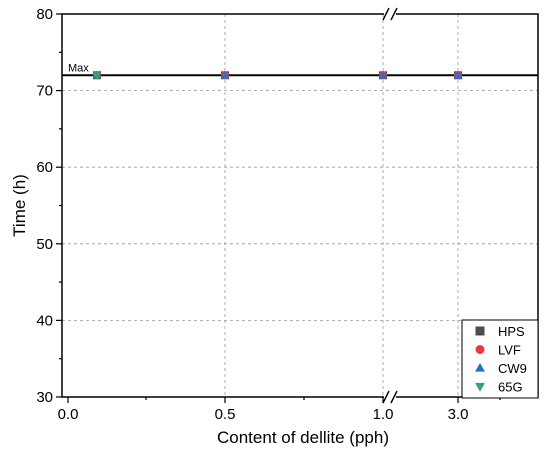 The image size is (550, 465). What do you see at coordinates (44, 320) in the screenshot?
I see `y-tick-label: 40` at bounding box center [44, 320].